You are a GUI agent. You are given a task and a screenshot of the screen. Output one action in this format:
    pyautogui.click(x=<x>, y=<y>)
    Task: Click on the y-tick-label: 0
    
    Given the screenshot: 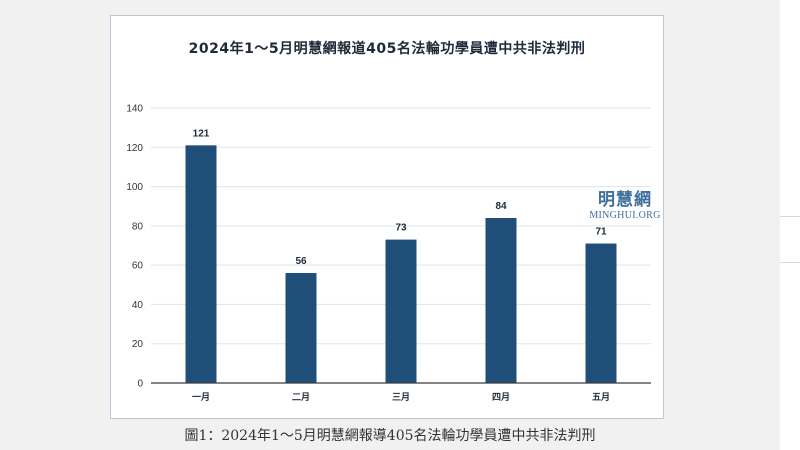 What is the action you would take?
    pyautogui.click(x=140, y=384)
    